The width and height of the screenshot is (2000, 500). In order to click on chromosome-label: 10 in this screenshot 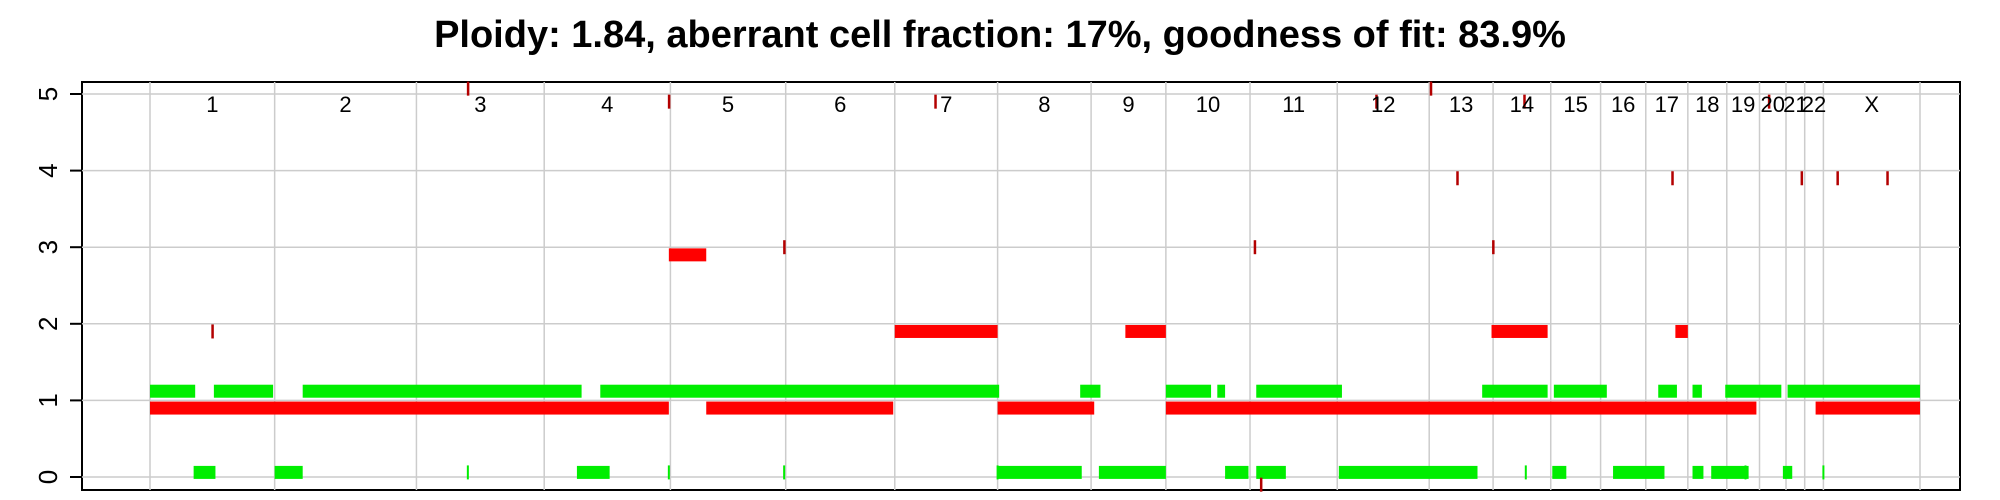, I will do `click(1208, 104)`.